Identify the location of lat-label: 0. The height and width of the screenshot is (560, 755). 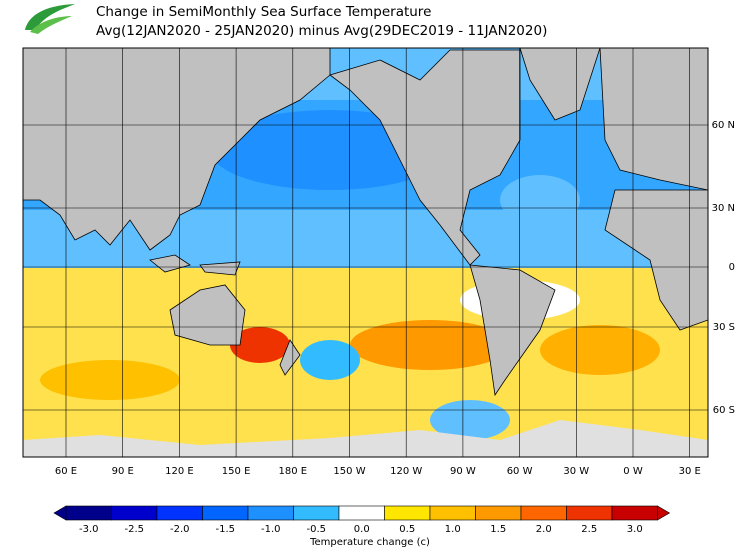
(732, 267).